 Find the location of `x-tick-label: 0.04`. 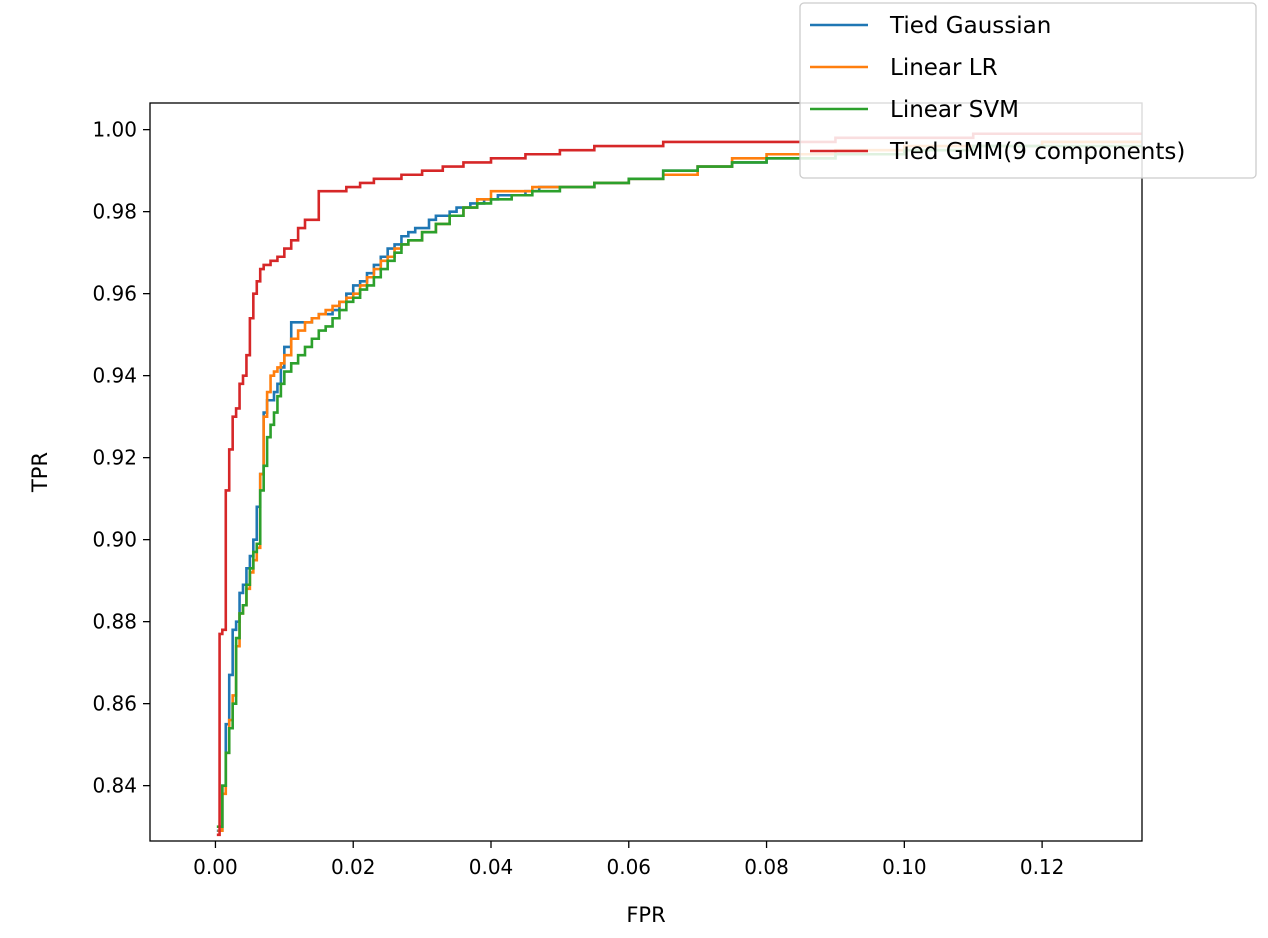

x-tick-label: 0.04 is located at coordinates (491, 867).